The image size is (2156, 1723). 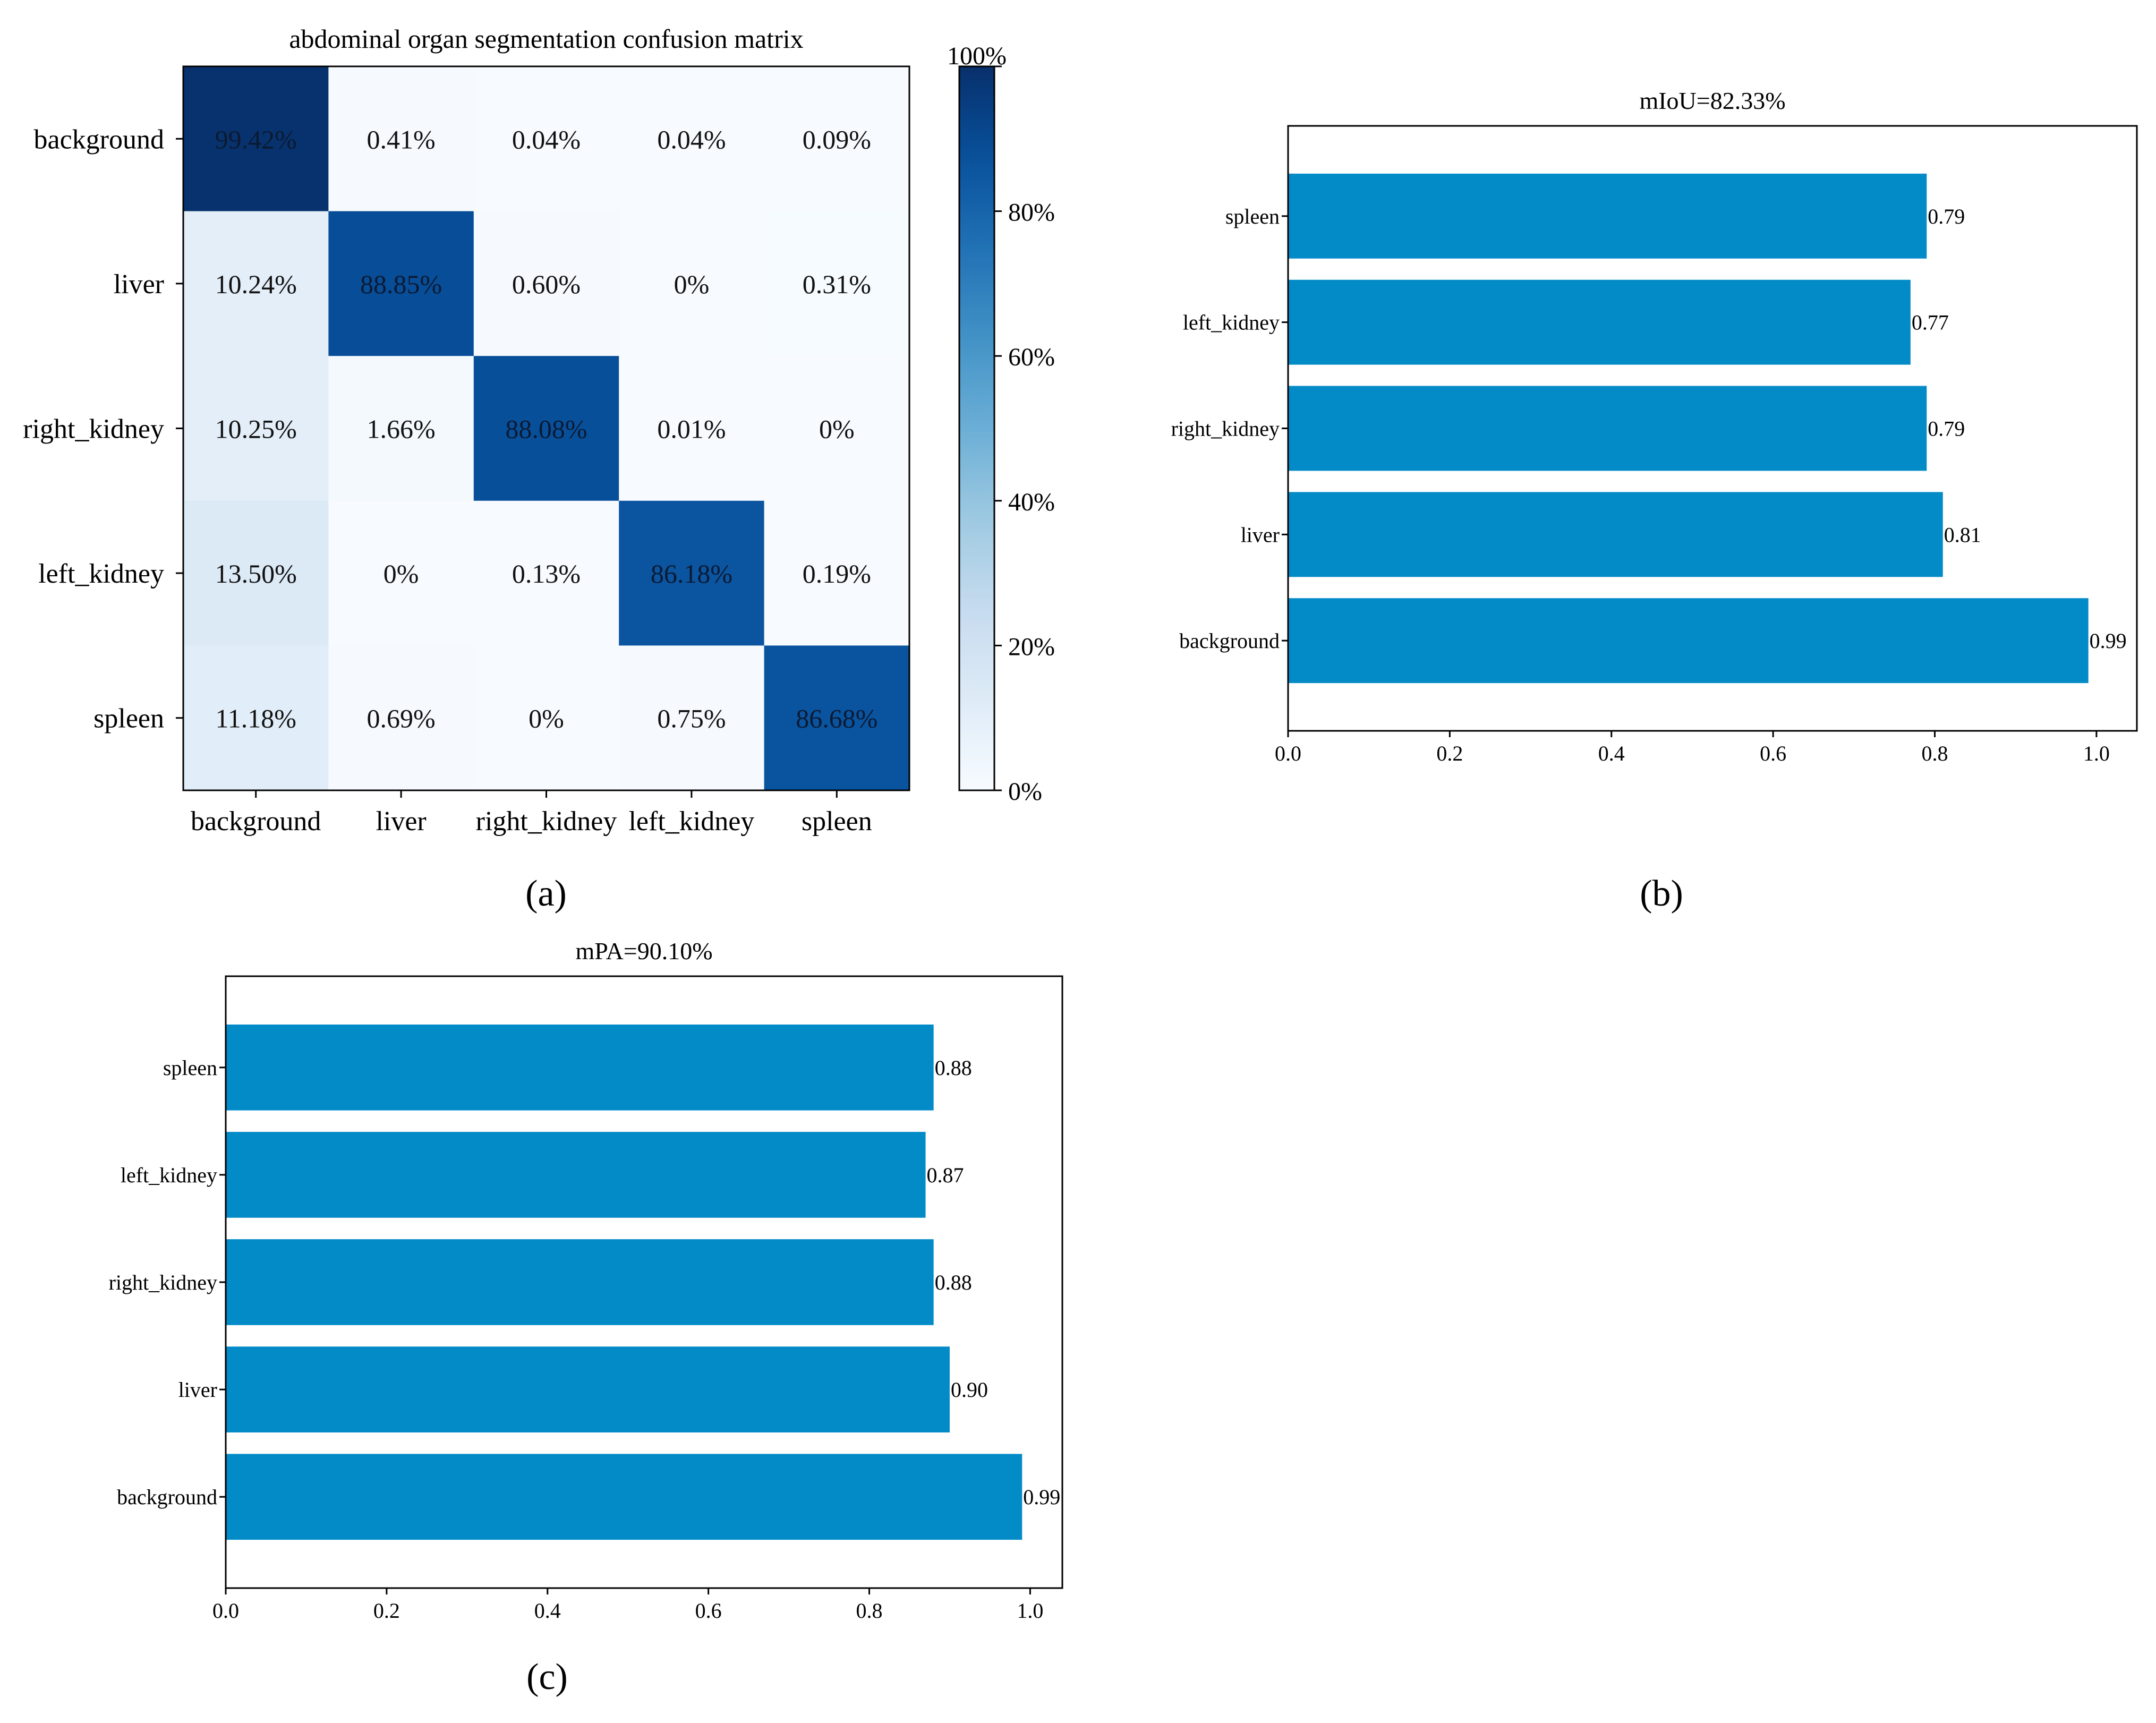 I want to click on colorbar-tick-label: 100%, so click(x=977, y=56).